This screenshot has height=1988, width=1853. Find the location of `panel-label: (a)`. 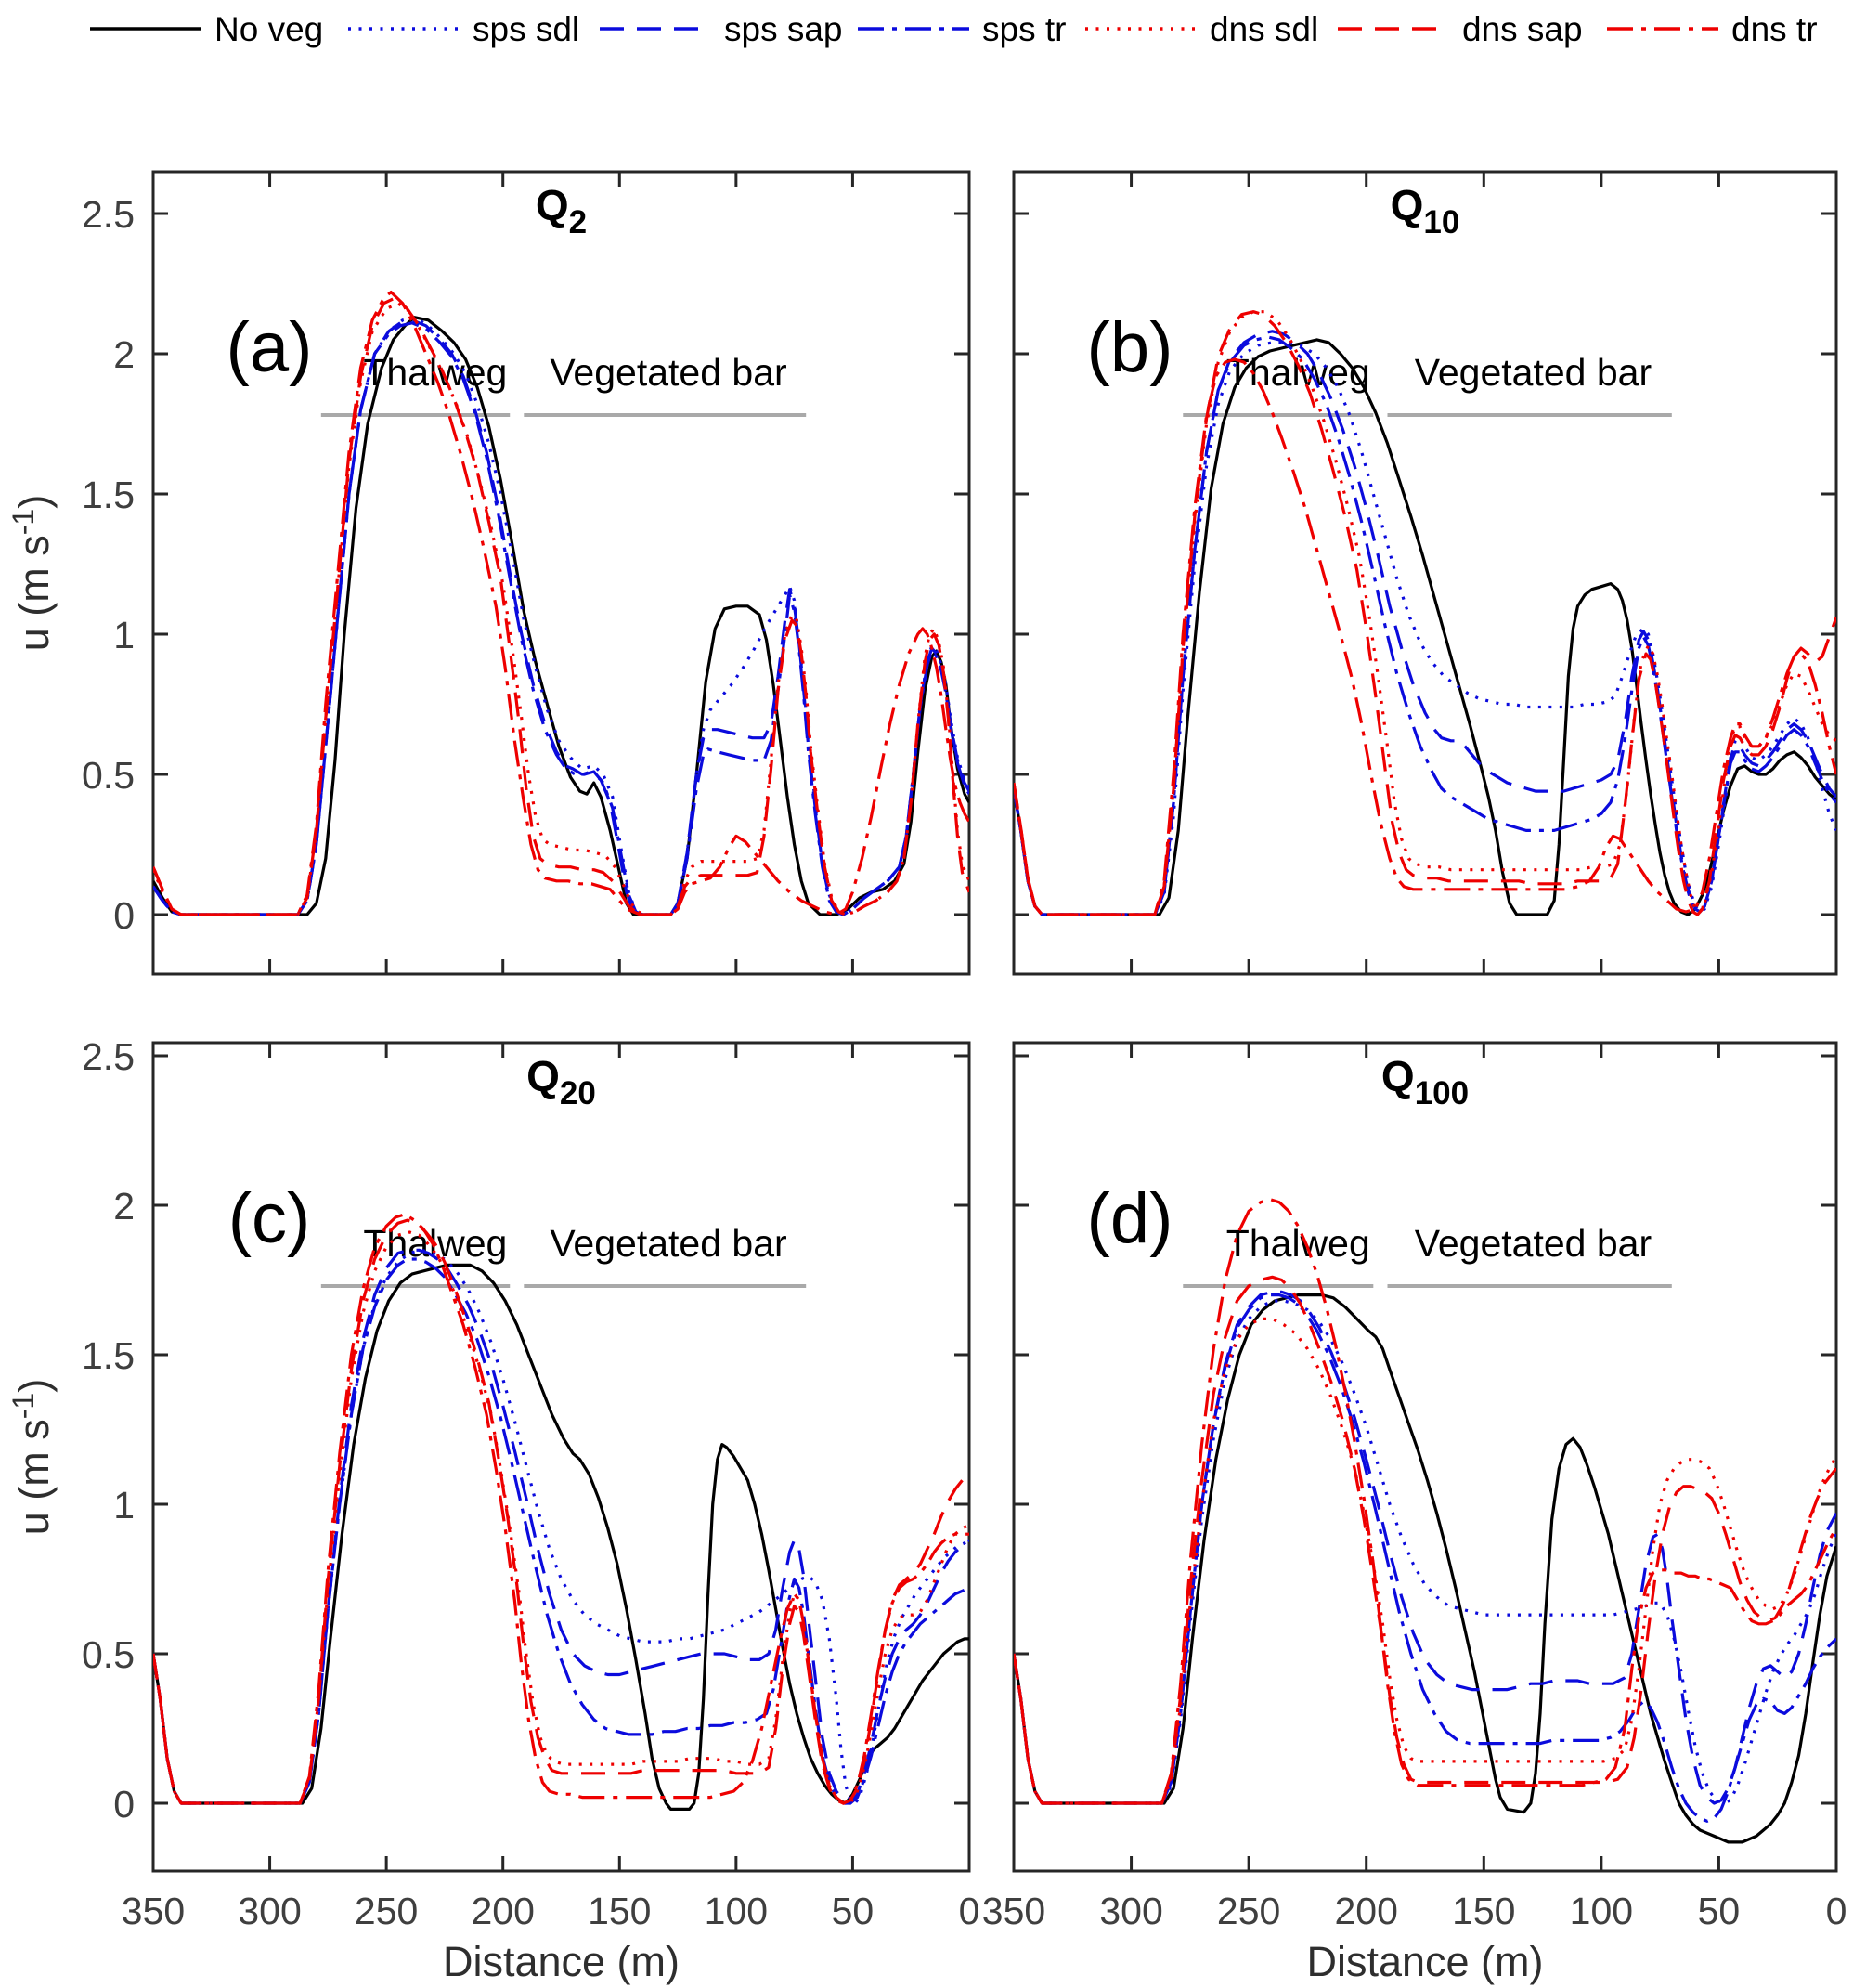

panel-label: (a) is located at coordinates (270, 347).